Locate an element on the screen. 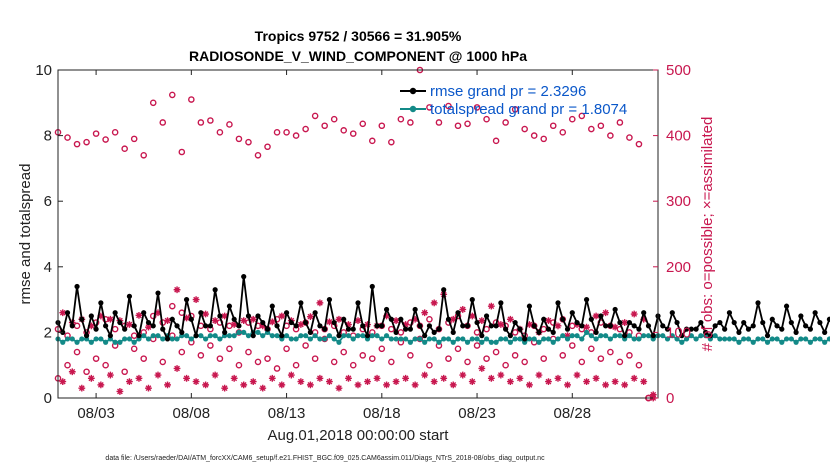 The width and height of the screenshot is (830, 470). legend-totalspread-marker is located at coordinates (413, 109).